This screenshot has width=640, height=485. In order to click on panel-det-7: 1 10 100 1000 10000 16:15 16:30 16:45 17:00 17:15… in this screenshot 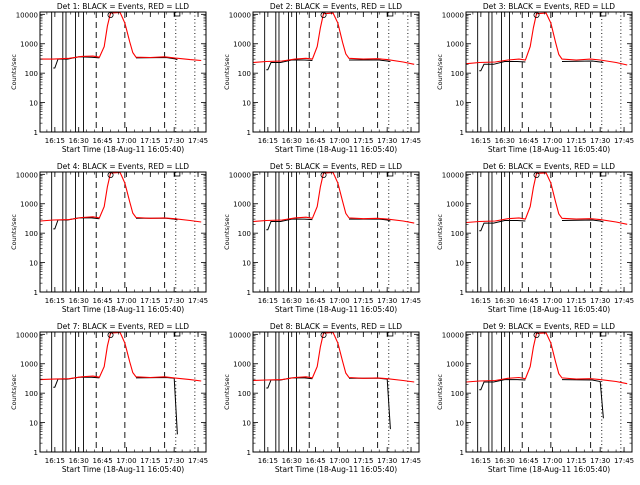, I will do `click(109, 398)`.